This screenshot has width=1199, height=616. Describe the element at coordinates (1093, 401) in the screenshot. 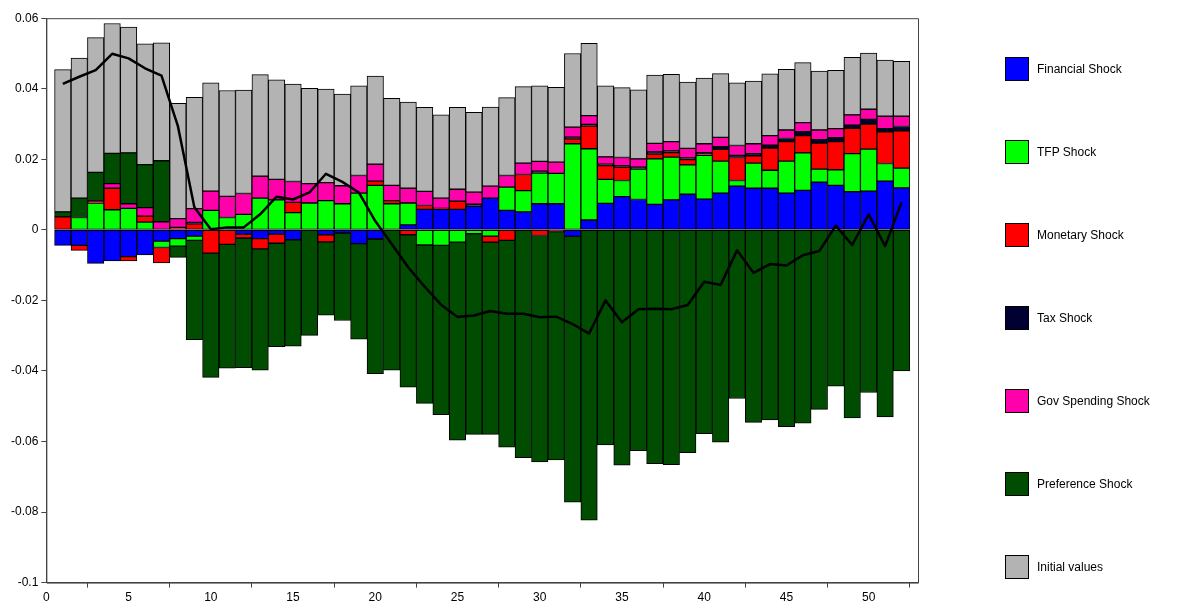

I see `legend-label: Gov Spending Shock` at that location.